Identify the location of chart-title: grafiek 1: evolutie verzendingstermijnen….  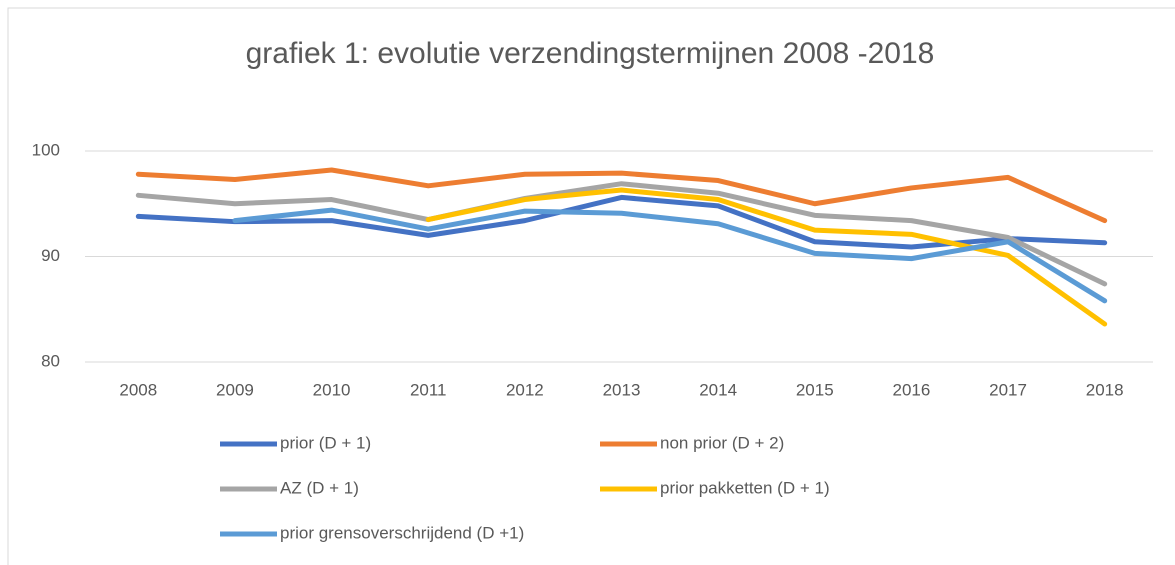
(590, 53).